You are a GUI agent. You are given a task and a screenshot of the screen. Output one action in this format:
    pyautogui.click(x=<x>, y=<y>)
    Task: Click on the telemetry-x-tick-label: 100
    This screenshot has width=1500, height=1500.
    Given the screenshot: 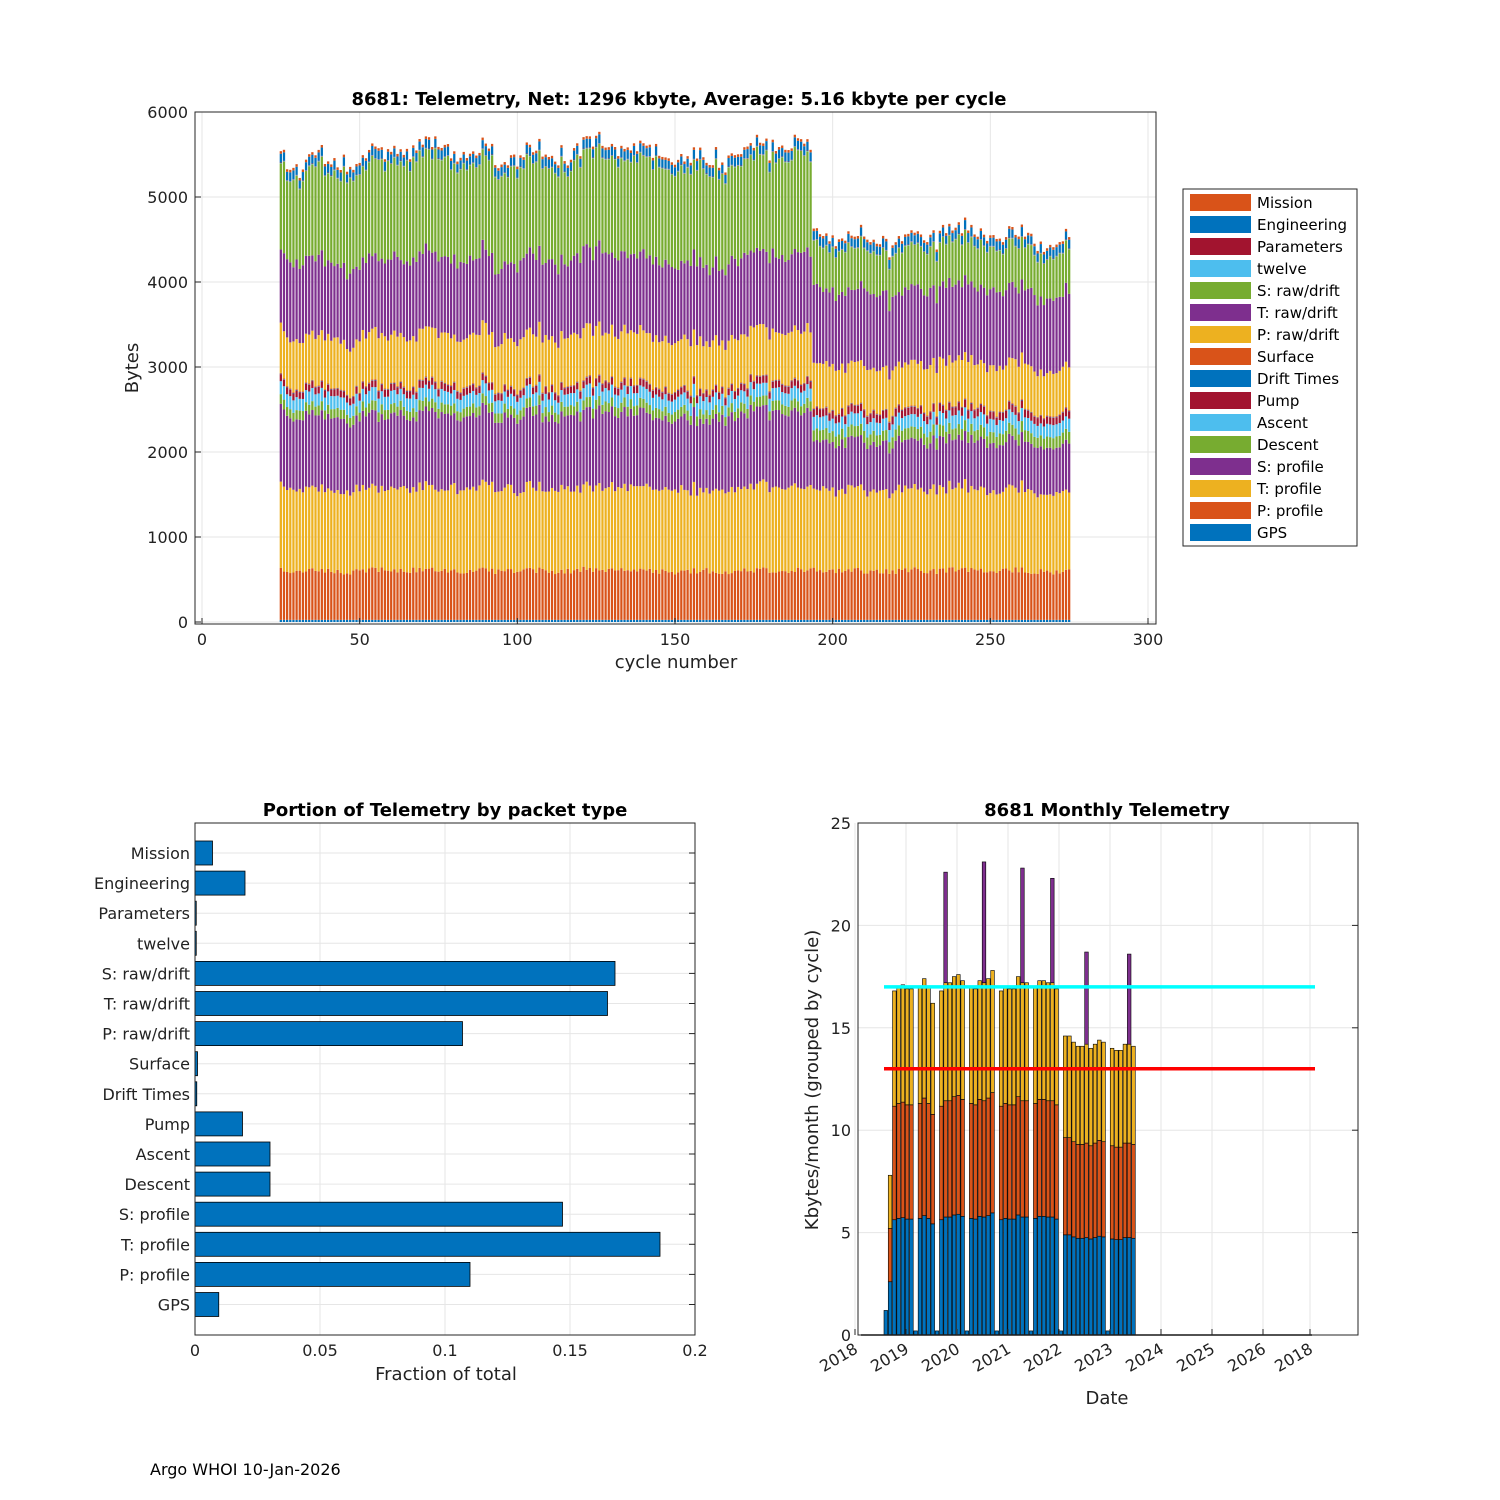 What is the action you would take?
    pyautogui.click(x=517, y=639)
    